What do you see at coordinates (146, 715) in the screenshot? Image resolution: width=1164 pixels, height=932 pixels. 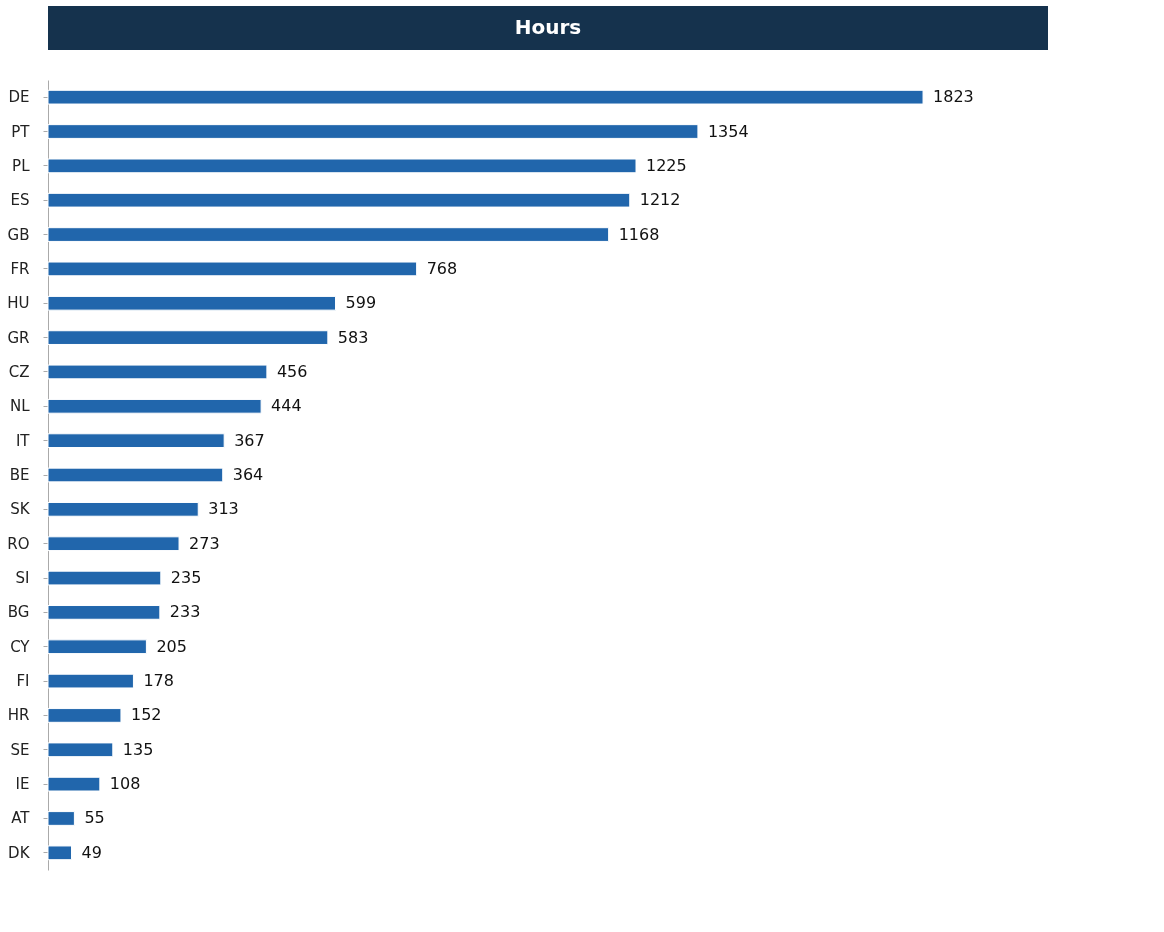 I see `data-label: 152` at bounding box center [146, 715].